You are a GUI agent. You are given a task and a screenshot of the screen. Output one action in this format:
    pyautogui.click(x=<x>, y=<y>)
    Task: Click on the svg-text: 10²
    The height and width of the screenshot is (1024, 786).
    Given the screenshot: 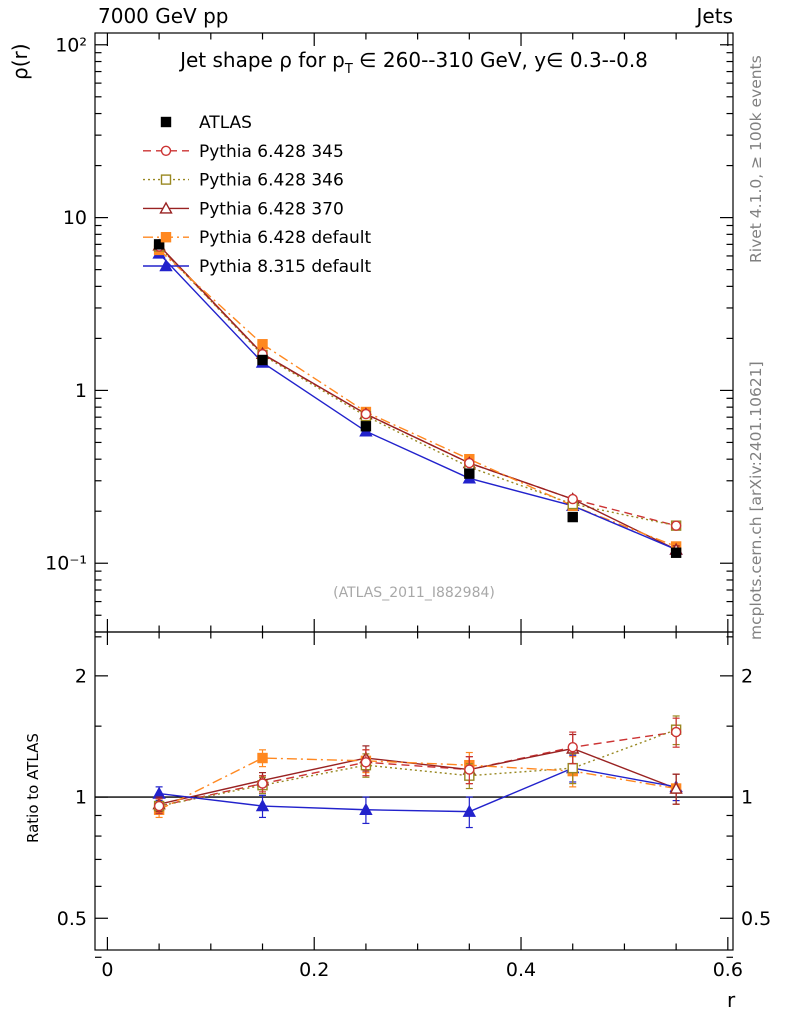 What is the action you would take?
    pyautogui.click(x=71, y=45)
    